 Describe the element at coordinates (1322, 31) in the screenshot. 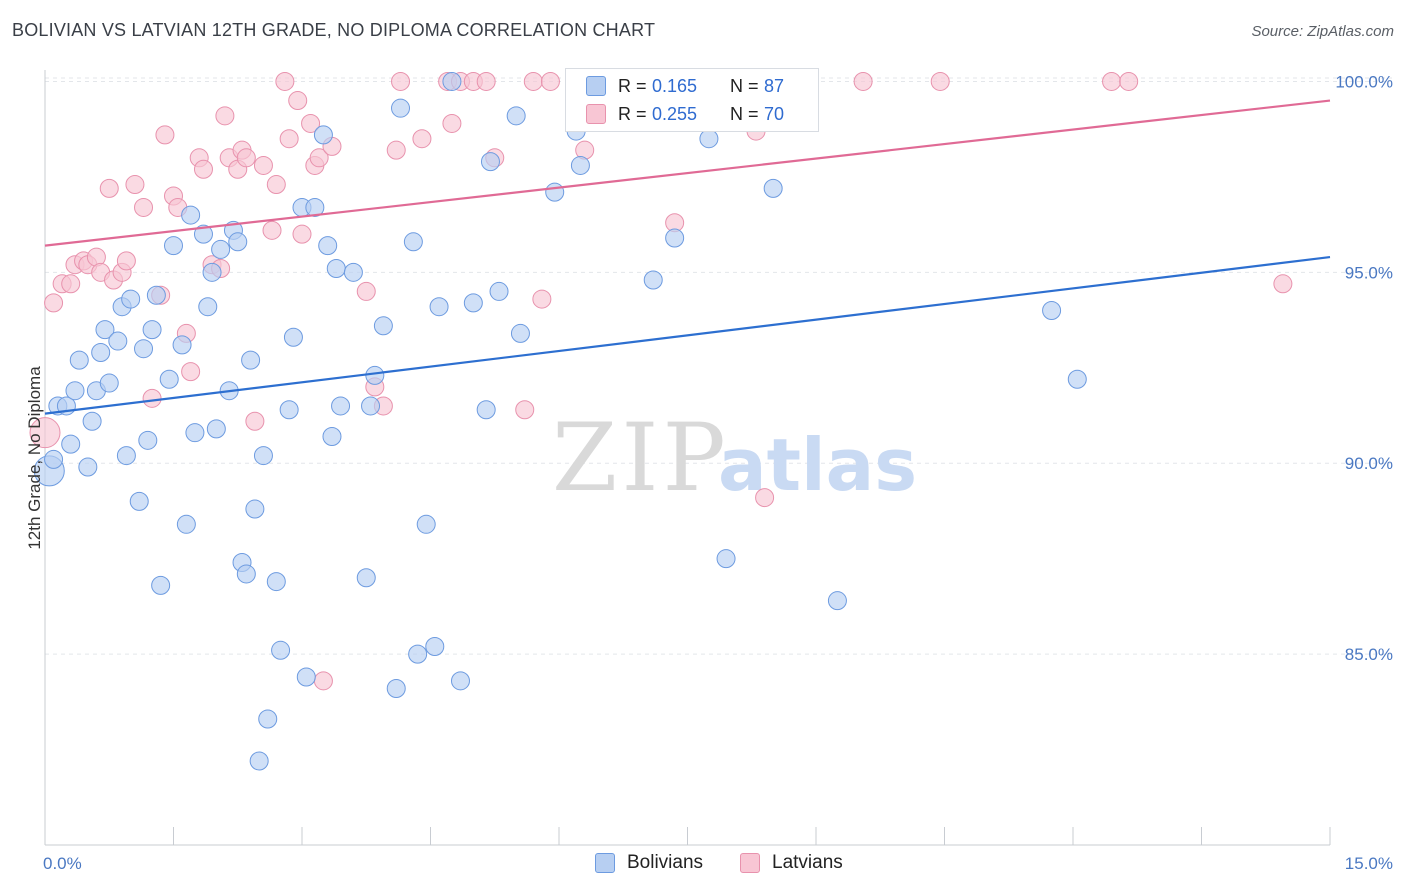

I see `source-label: Source: ZipAtlas.com` at that location.